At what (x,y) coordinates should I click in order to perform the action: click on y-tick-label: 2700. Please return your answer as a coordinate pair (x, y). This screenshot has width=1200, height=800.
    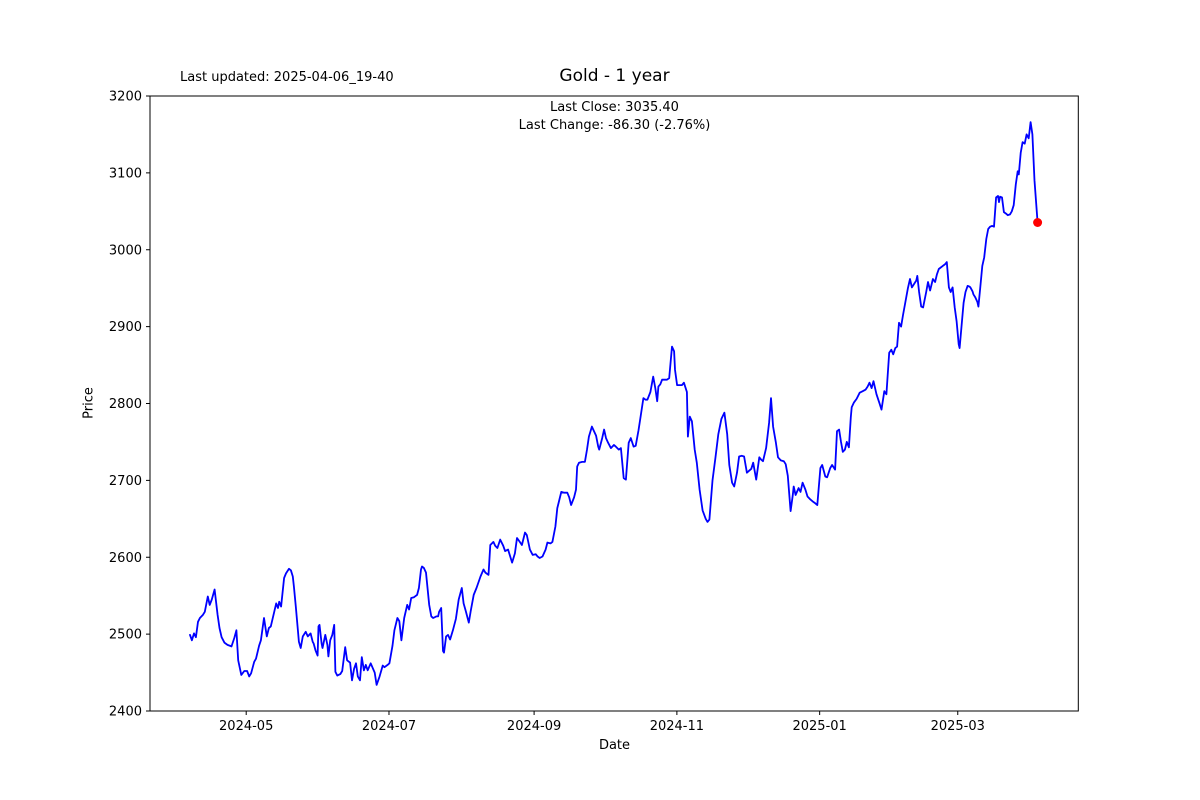
    Looking at the image, I should click on (125, 481).